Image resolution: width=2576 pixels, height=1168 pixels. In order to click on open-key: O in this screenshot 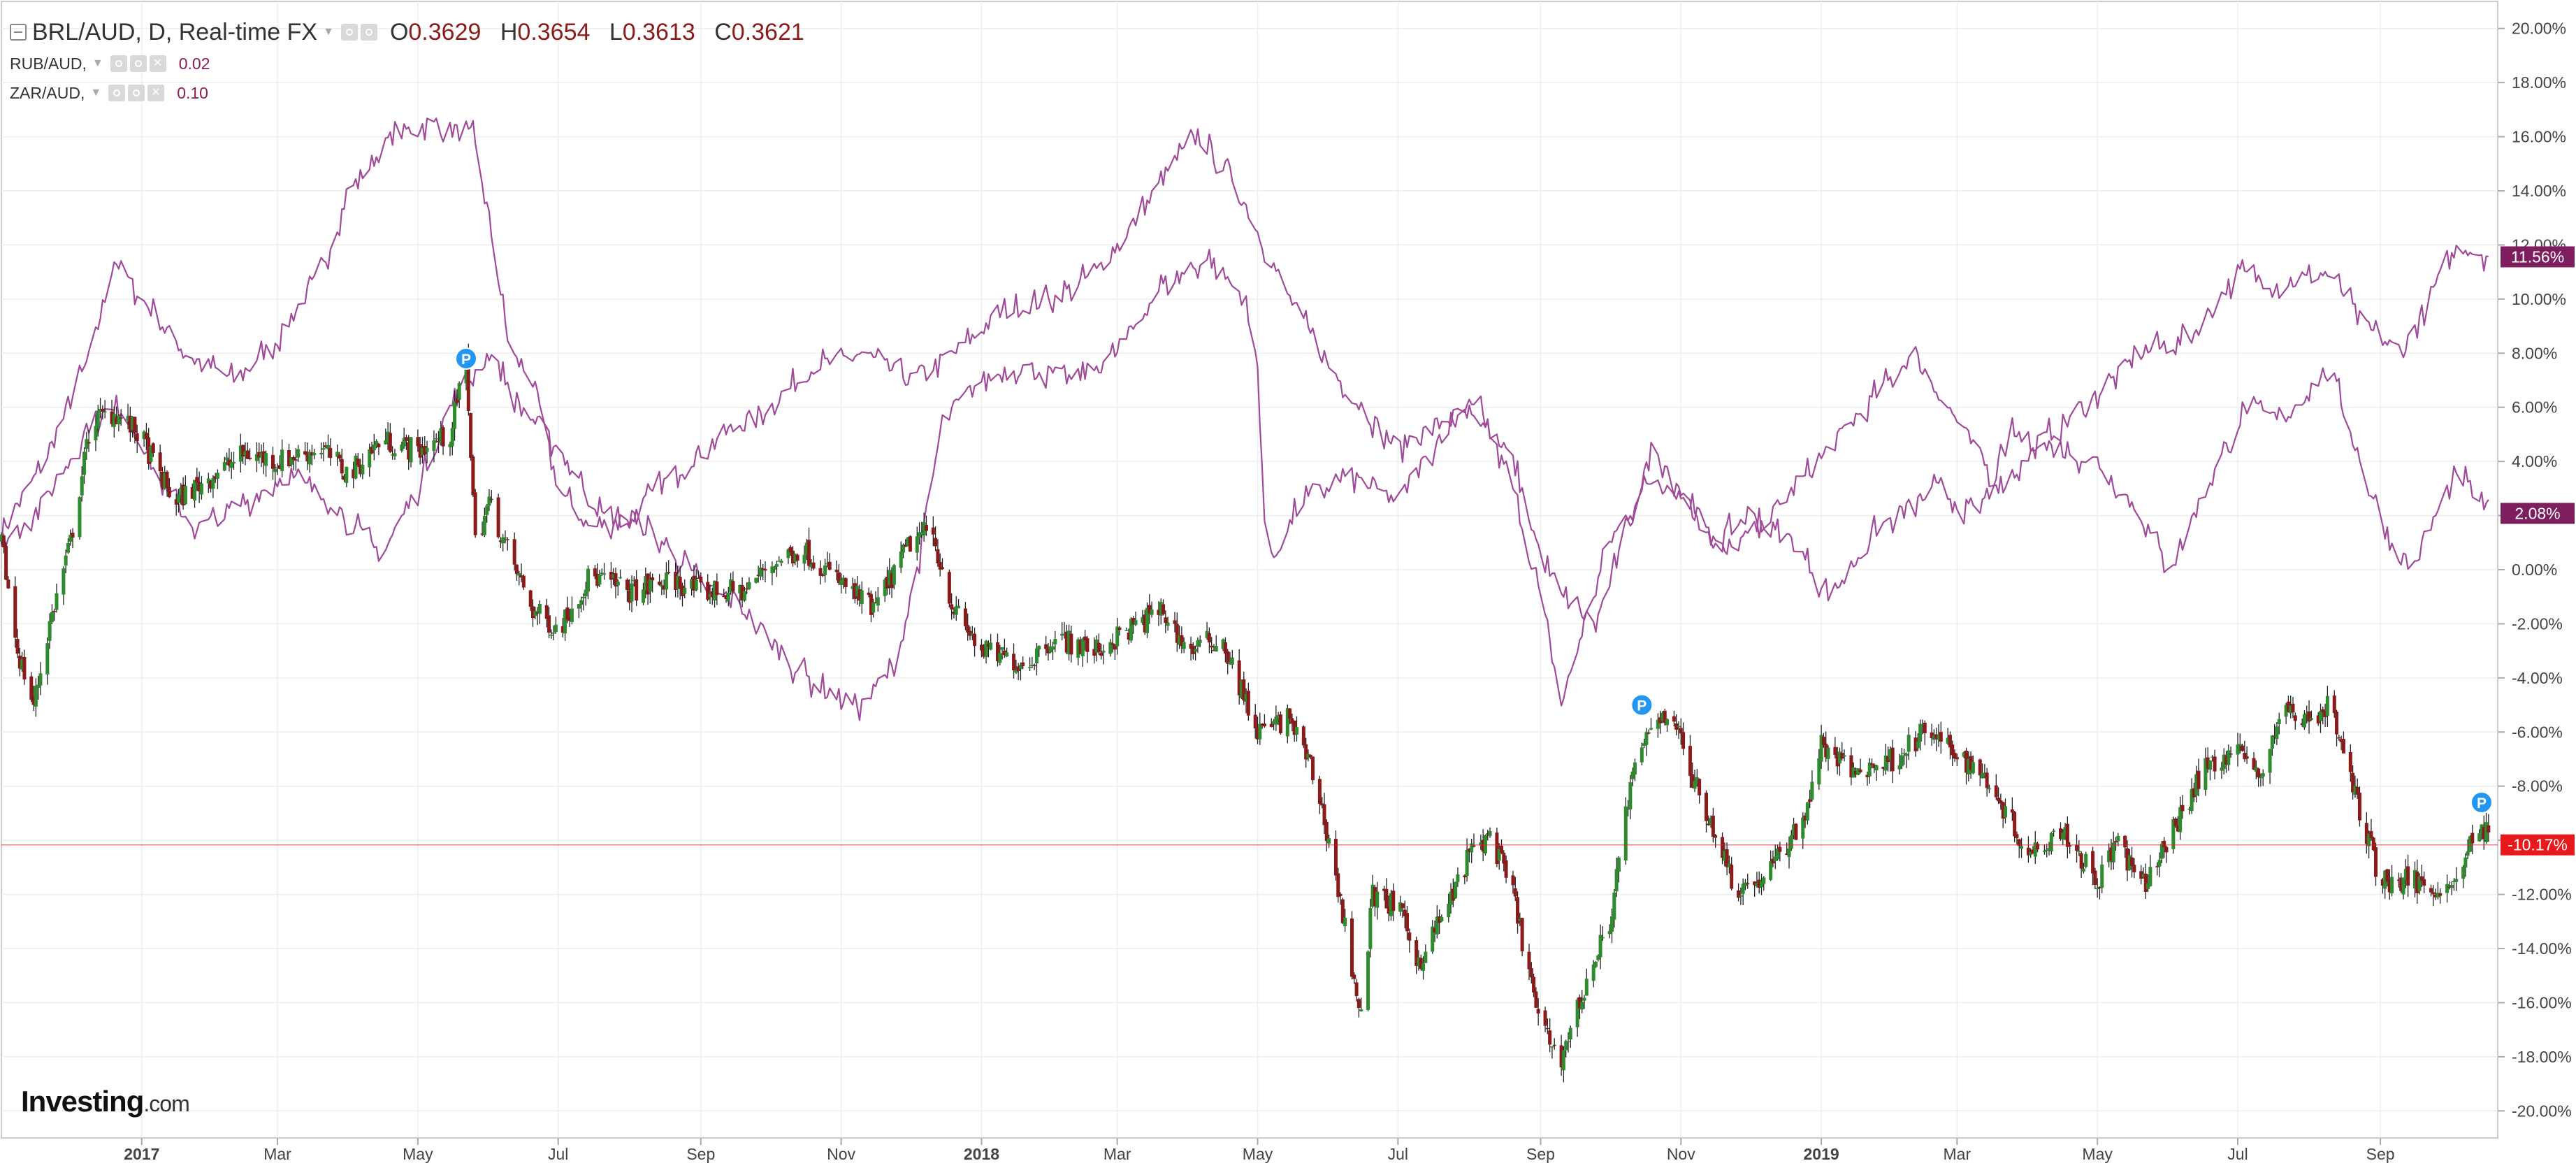, I will do `click(399, 31)`.